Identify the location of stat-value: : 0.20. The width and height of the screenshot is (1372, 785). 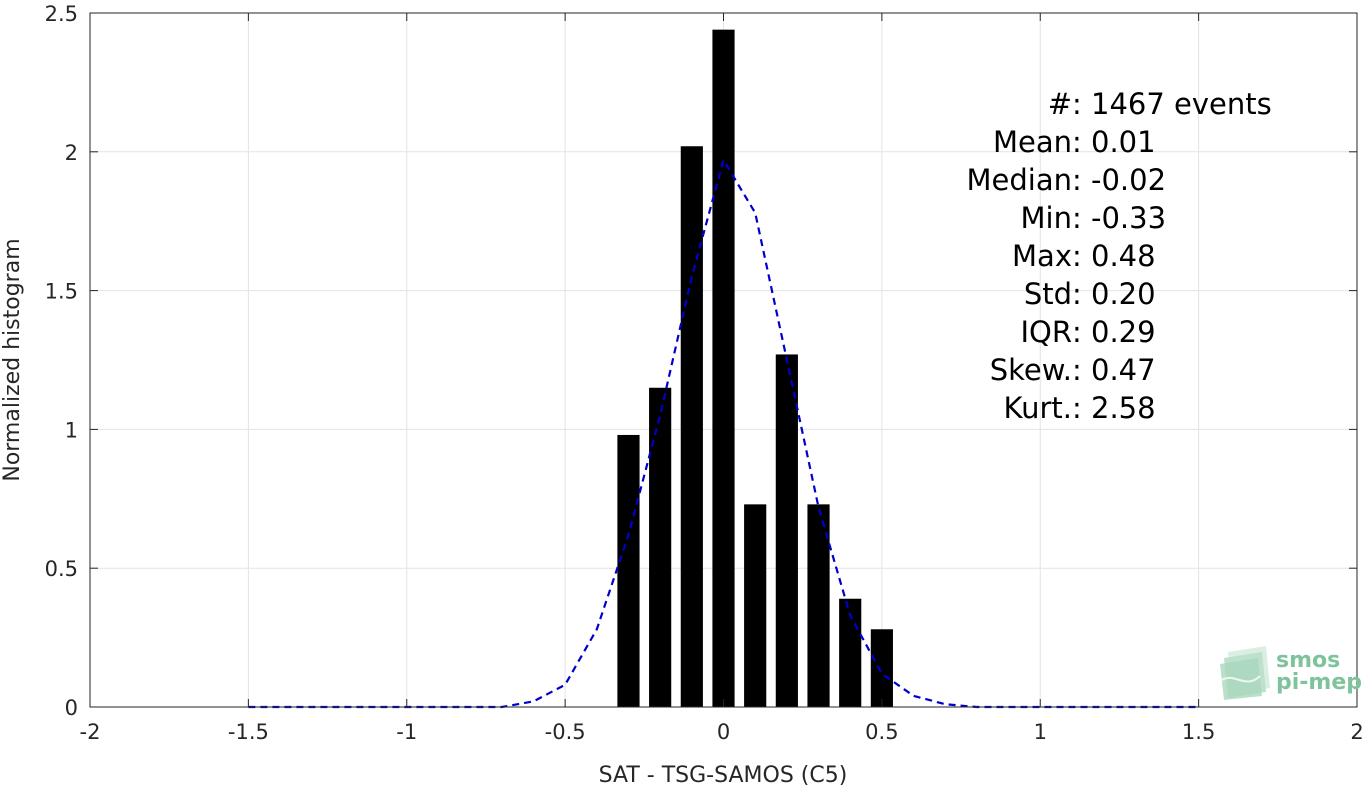
(1114, 294).